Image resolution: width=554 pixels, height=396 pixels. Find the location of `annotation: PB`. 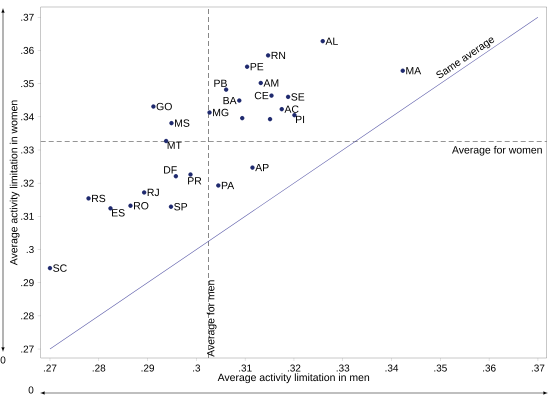

annotation: PB is located at coordinates (220, 83).